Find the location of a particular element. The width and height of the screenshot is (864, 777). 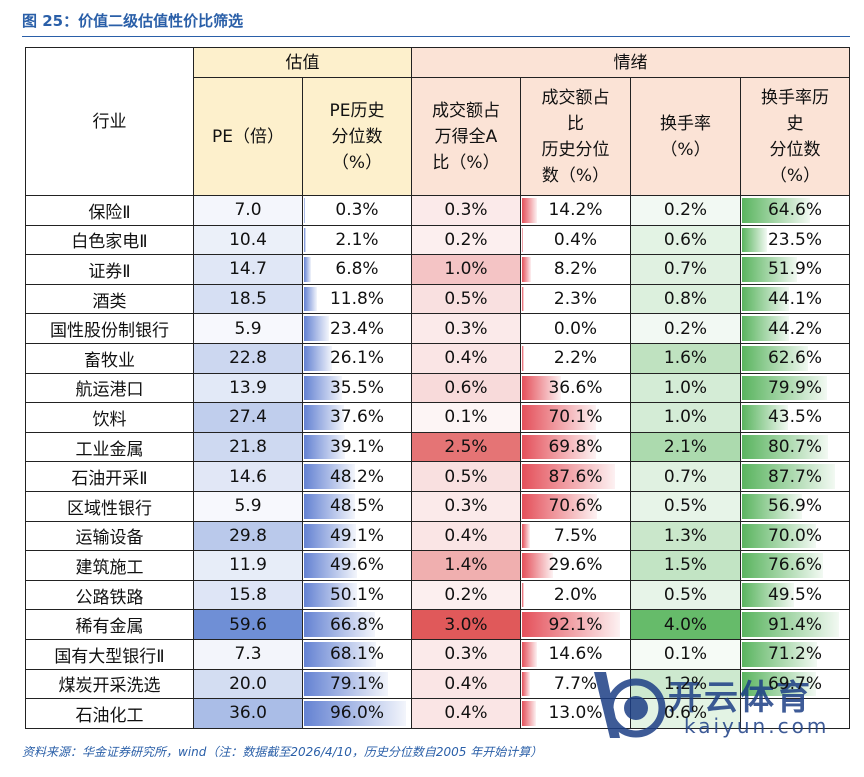

cell-text: 5.9 is located at coordinates (248, 328).